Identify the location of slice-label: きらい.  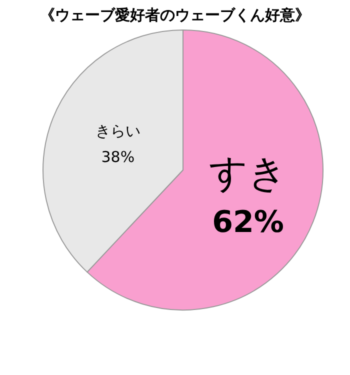
(117, 131).